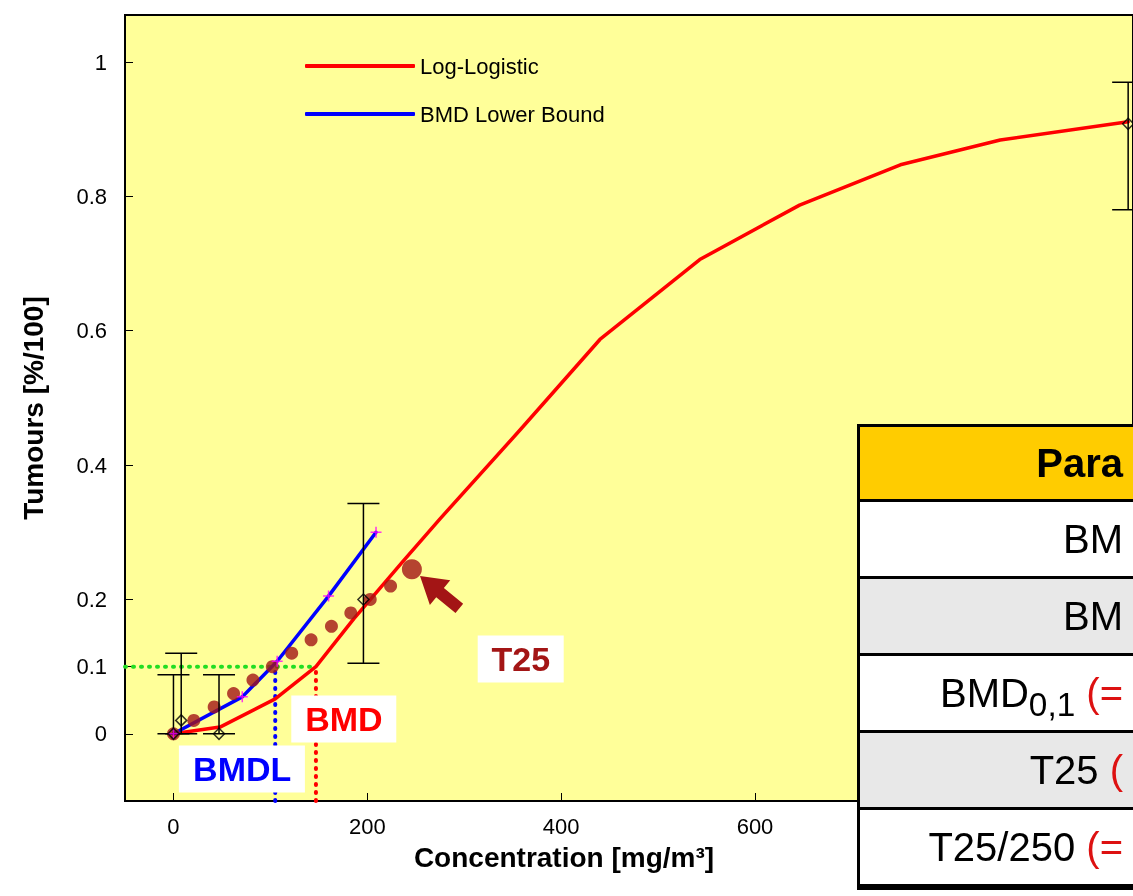 The width and height of the screenshot is (1133, 896). Describe the element at coordinates (91, 667) in the screenshot. I see `y-tick-label: 0.1` at that location.